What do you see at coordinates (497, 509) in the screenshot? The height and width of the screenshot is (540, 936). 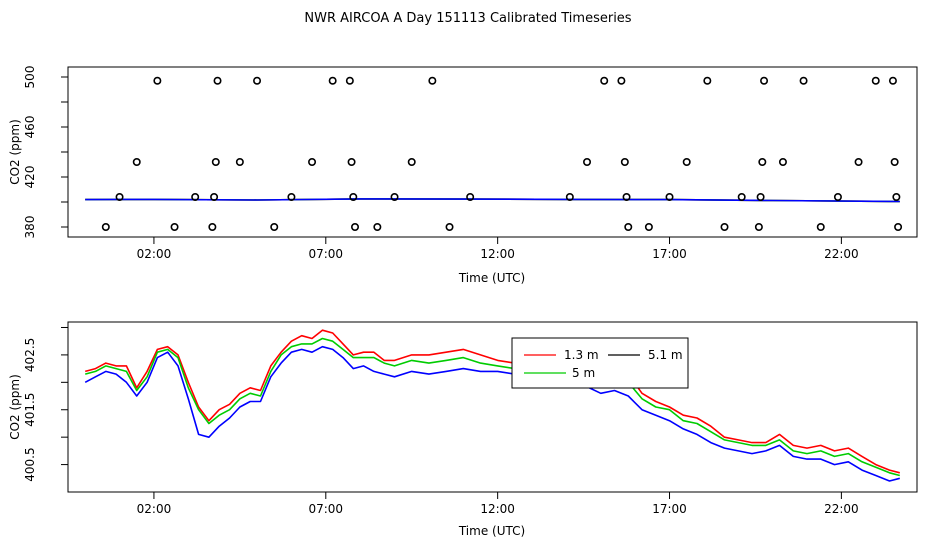 I see `bottom-x-tick-label: 12:00` at bounding box center [497, 509].